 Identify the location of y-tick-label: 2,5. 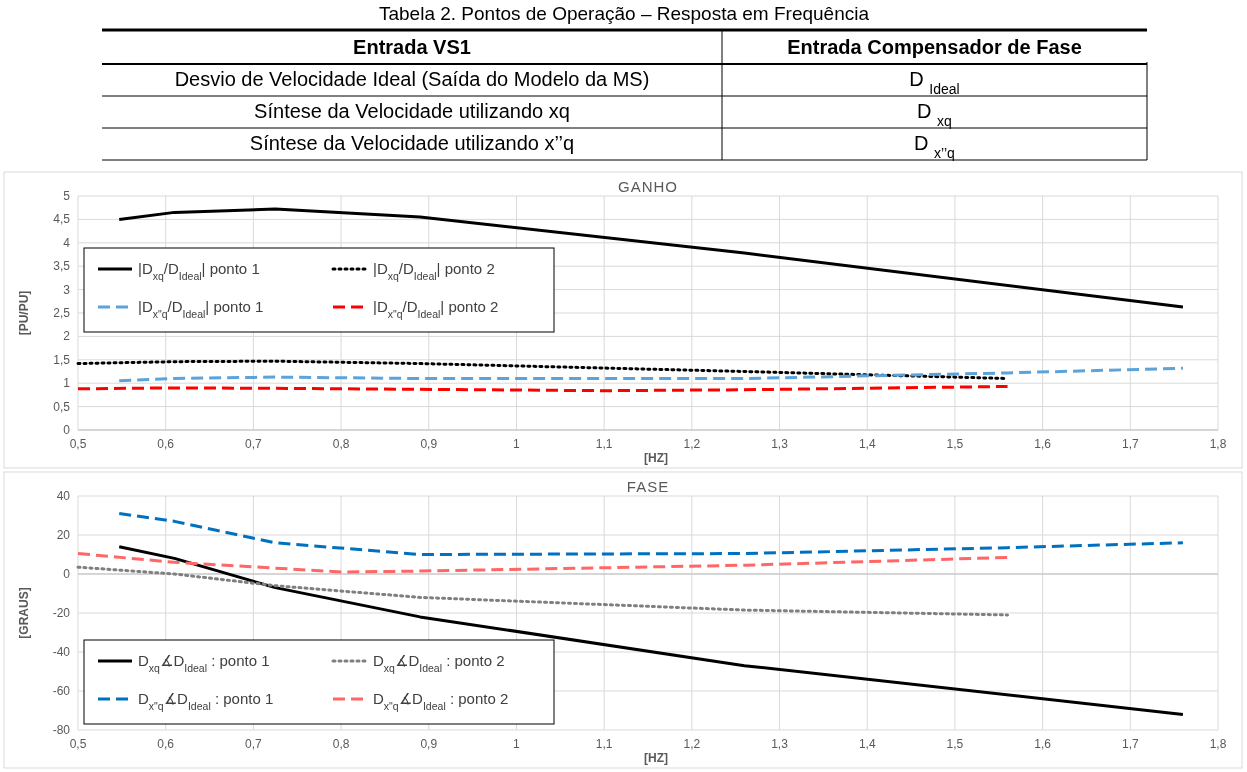
(62, 313).